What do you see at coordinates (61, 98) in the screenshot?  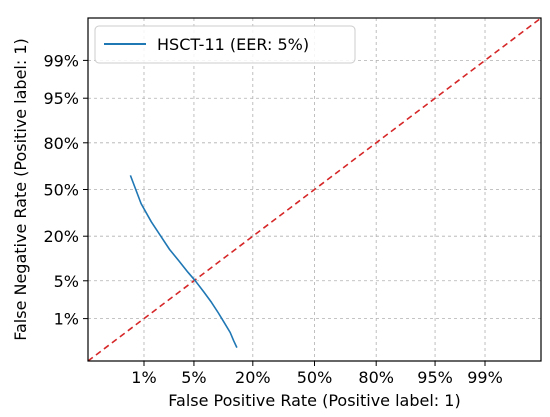 I see `y-tick-label: 95%` at bounding box center [61, 98].